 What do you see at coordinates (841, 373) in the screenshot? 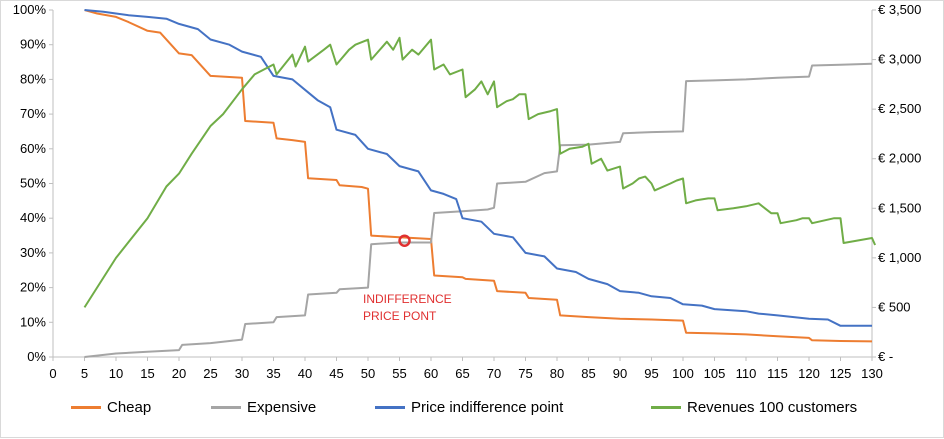
I see `x-tick-label: 125` at bounding box center [841, 373].